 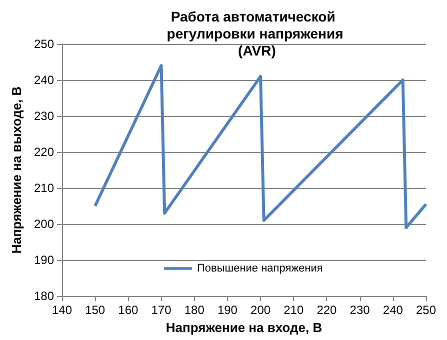 I want to click on x-tick-label: 230, so click(x=360, y=310).